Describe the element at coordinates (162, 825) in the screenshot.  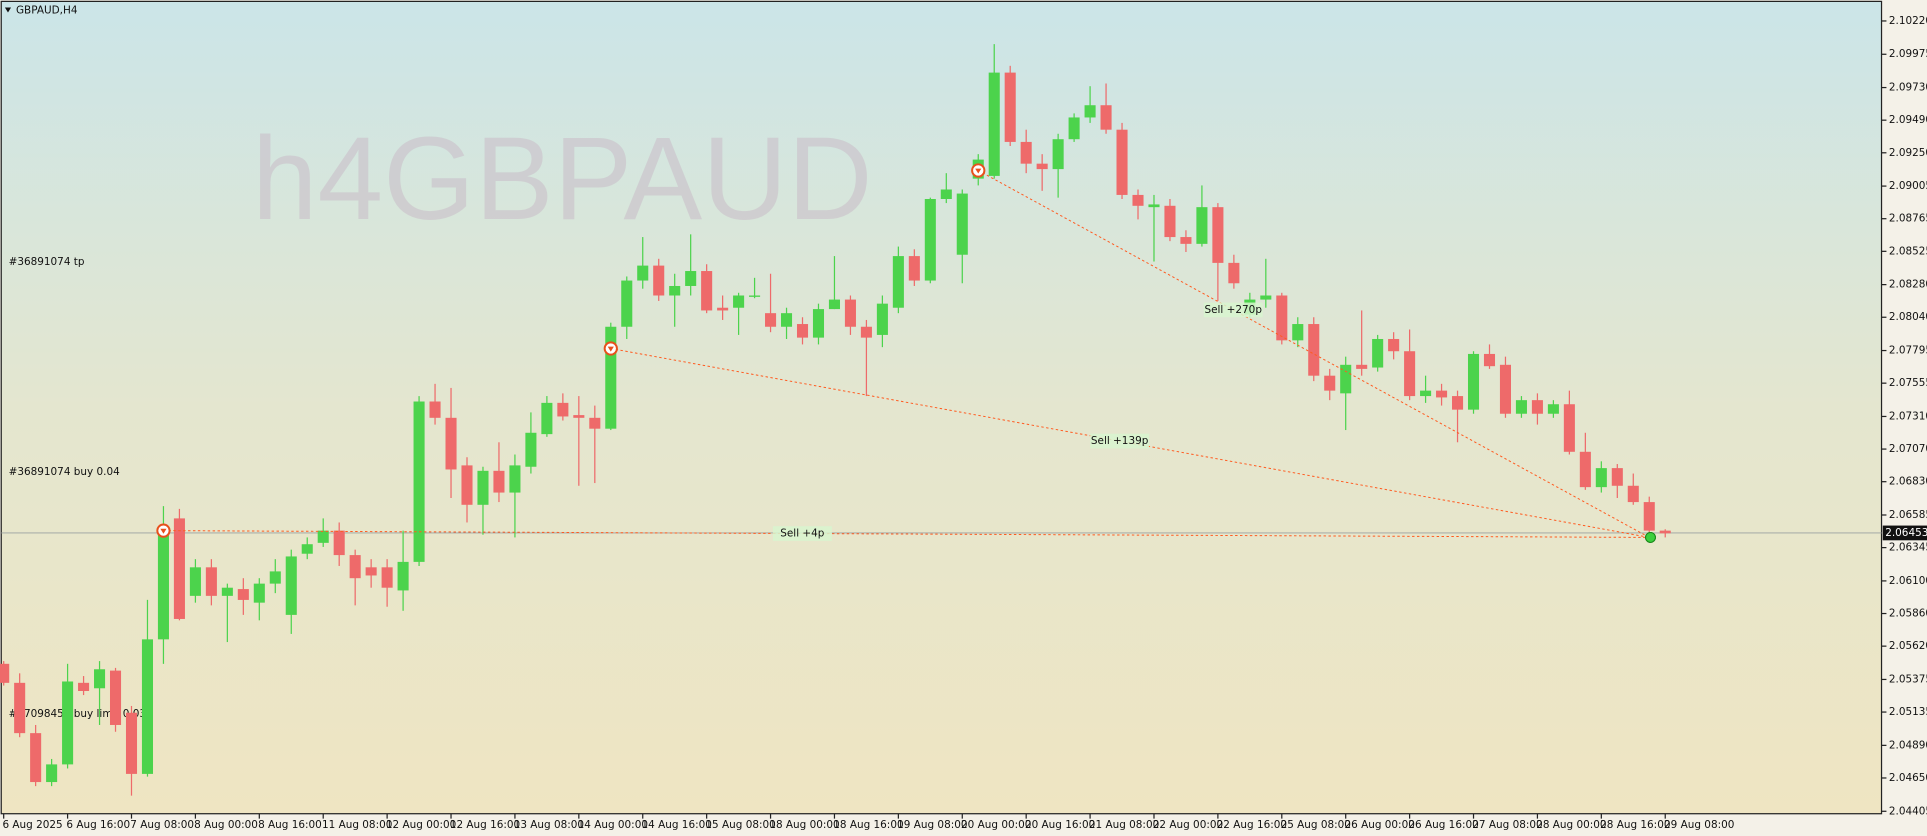
I see `x-tick-label: 7 Aug 08:00` at that location.